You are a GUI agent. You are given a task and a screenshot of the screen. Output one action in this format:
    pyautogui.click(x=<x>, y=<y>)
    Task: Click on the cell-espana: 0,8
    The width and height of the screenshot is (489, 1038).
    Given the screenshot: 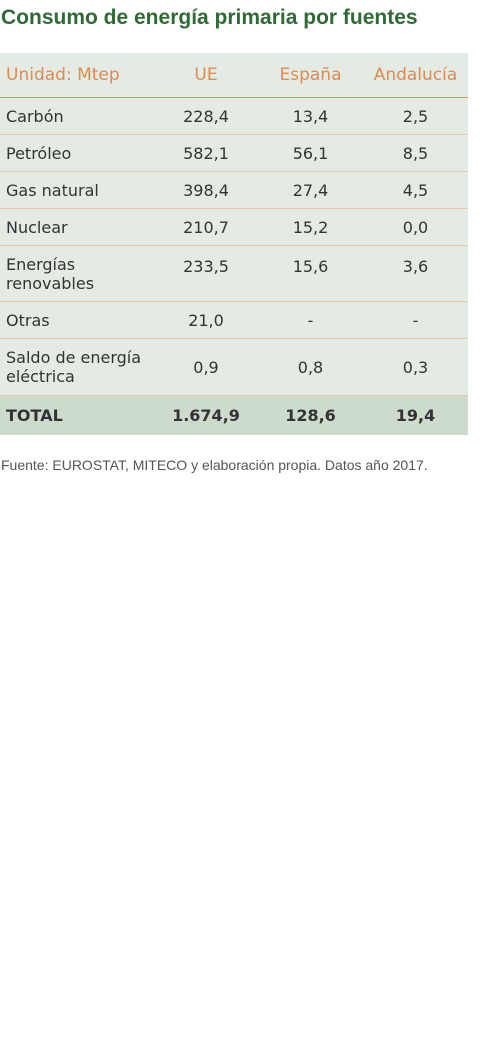 What is the action you would take?
    pyautogui.click(x=310, y=367)
    